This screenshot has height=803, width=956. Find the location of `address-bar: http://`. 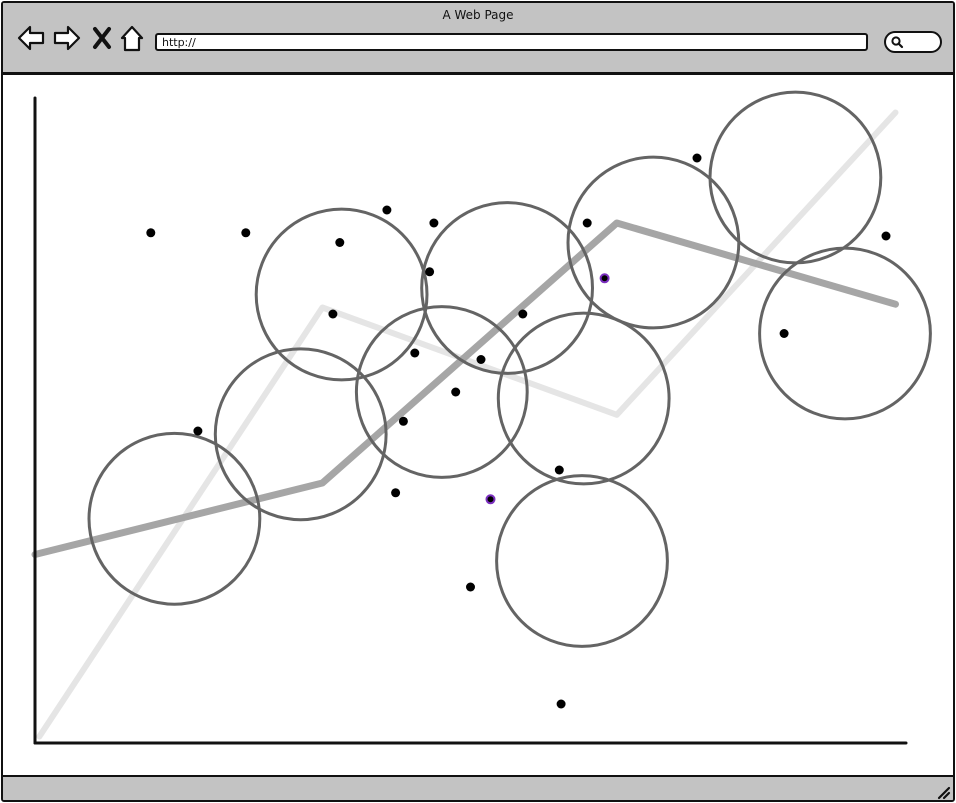

address-bar: http:// is located at coordinates (511, 42).